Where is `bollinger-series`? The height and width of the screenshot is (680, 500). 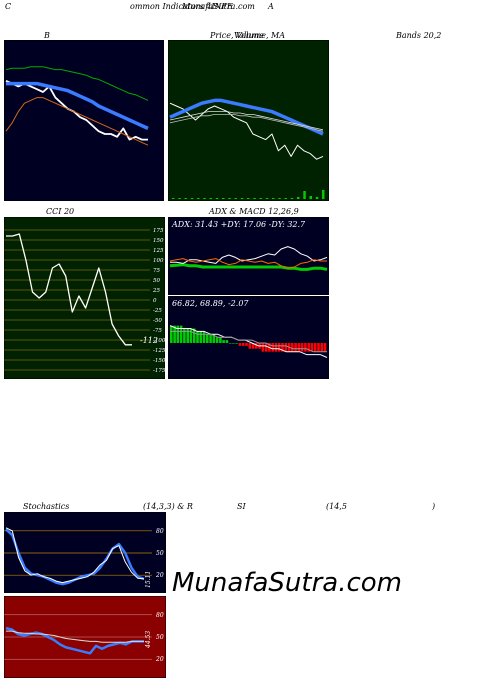
bollinger-series is located at coordinates (77, 106).